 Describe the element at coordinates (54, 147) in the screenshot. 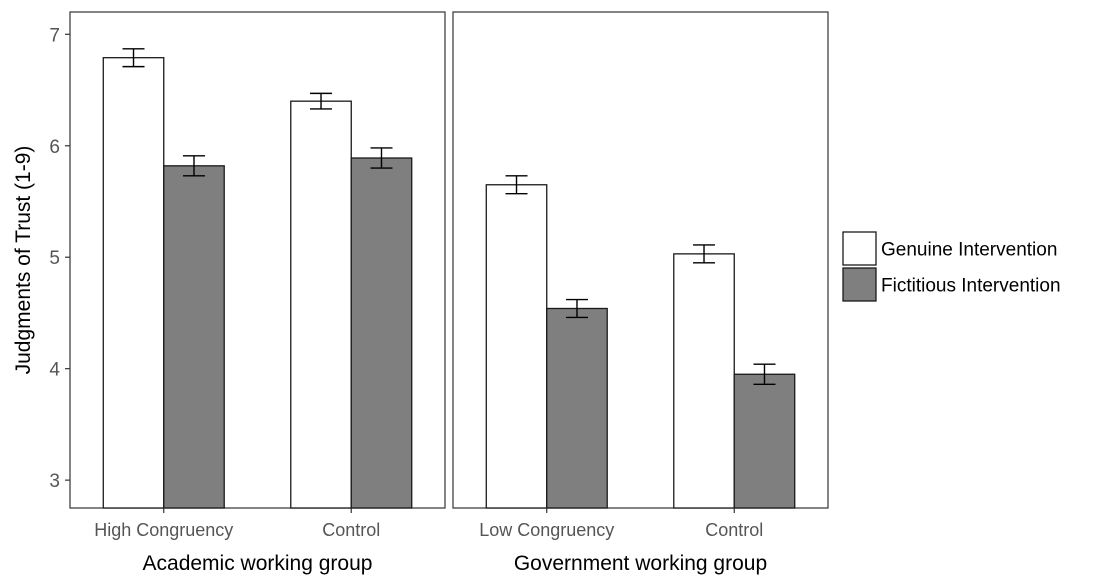

I see `y-tick-label: 6` at that location.